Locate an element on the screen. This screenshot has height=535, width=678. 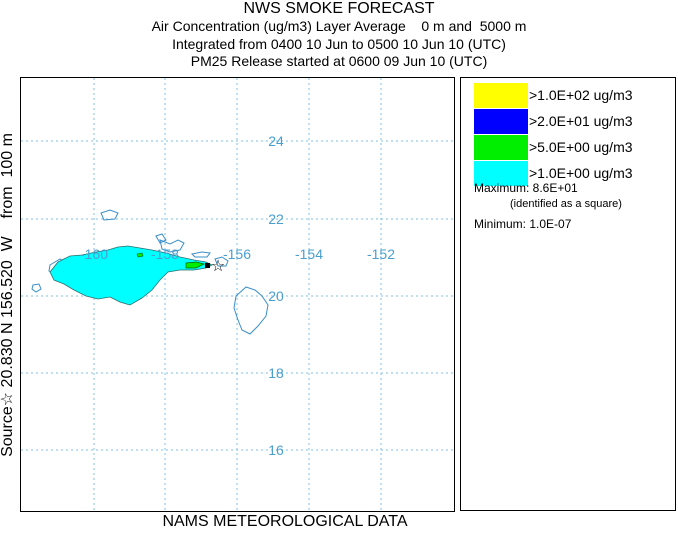
legend-item-level-1: >1.0E+00 ug/m3 is located at coordinates (574, 173).